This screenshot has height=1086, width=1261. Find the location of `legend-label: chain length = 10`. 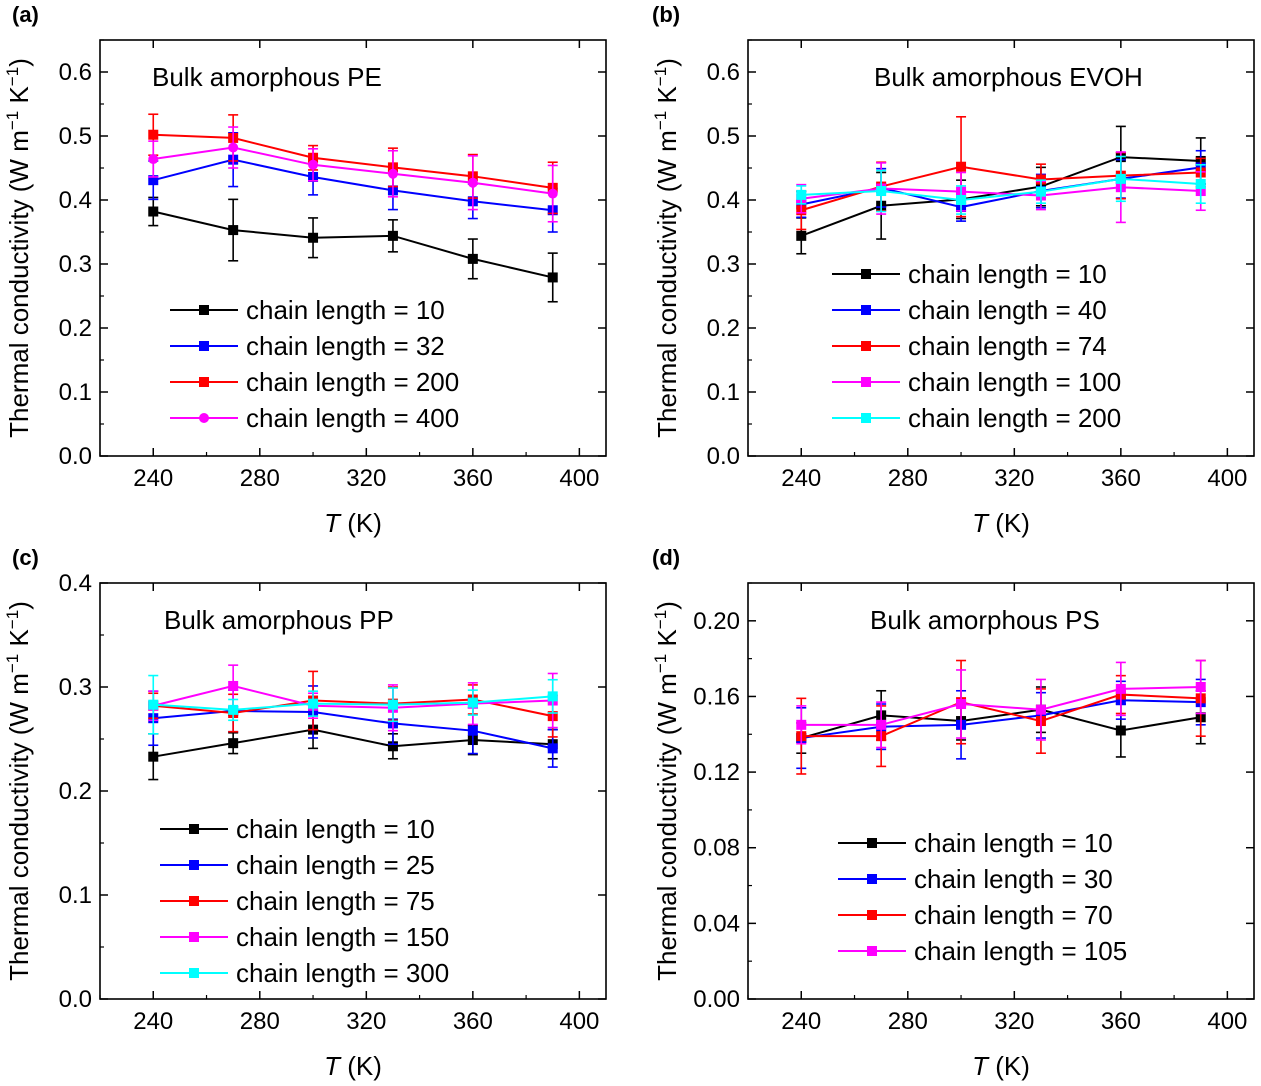

legend-label: chain length = 10 is located at coordinates (1013, 843).